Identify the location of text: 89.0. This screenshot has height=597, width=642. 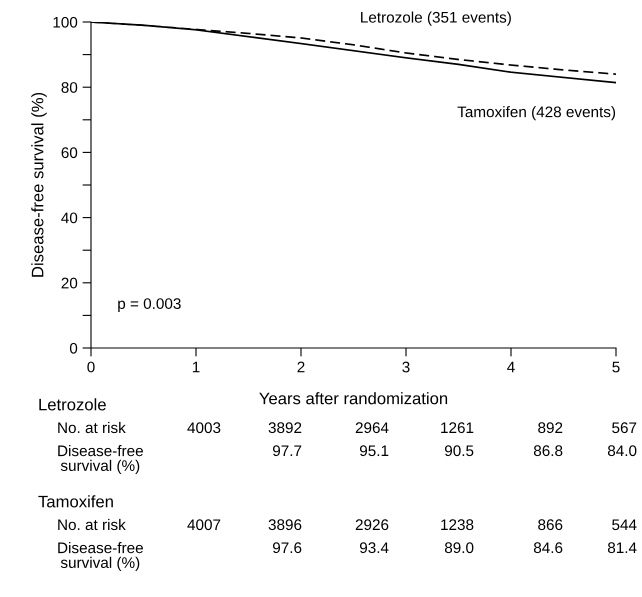
(459, 548).